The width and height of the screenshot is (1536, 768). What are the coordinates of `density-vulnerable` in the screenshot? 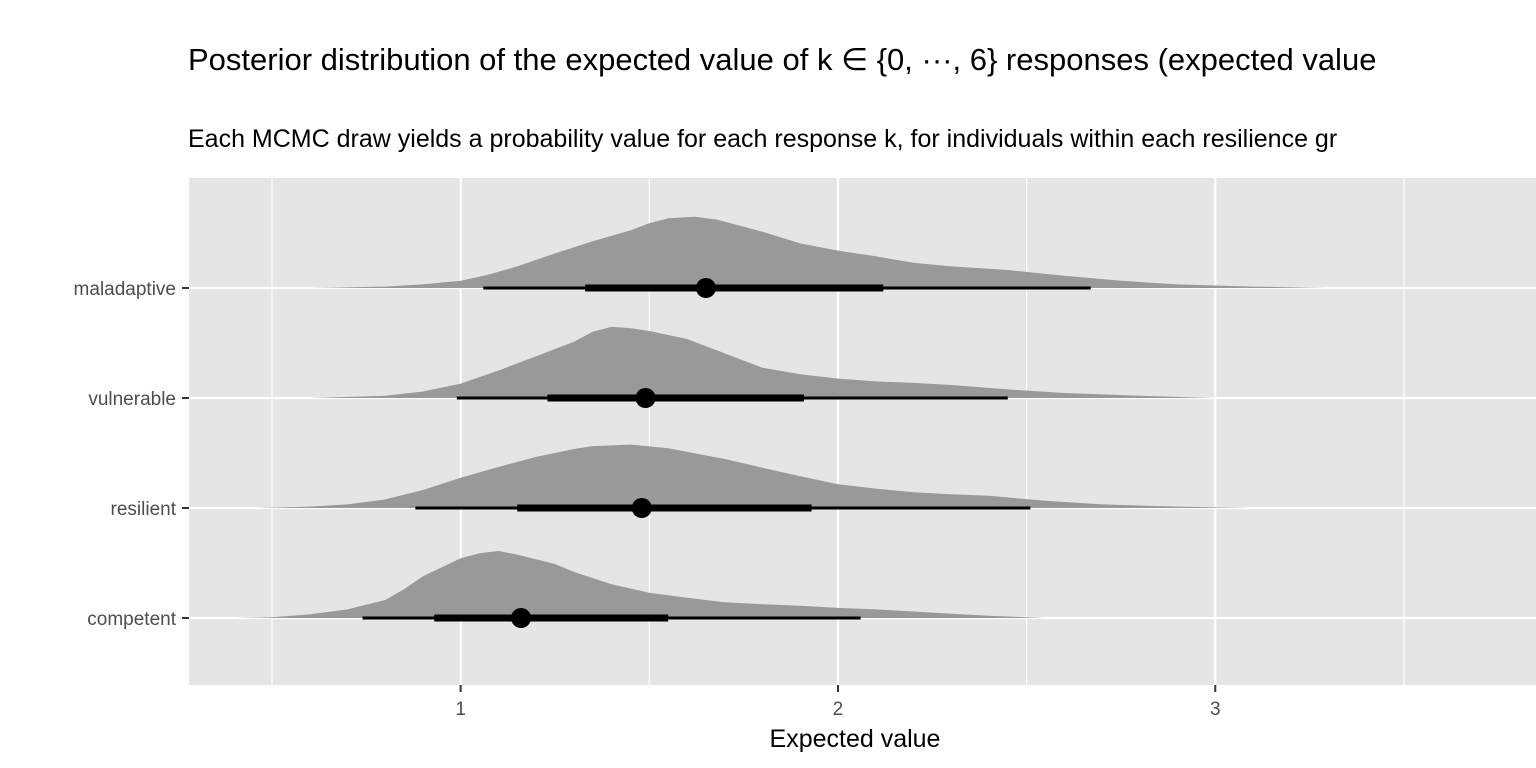 It's located at (762, 362).